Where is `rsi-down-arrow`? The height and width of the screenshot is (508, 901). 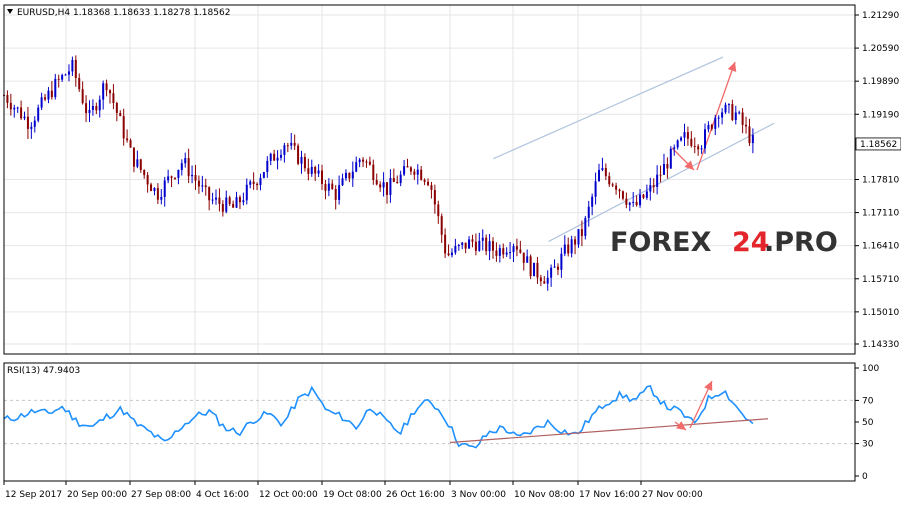
rsi-down-arrow is located at coordinates (680, 426).